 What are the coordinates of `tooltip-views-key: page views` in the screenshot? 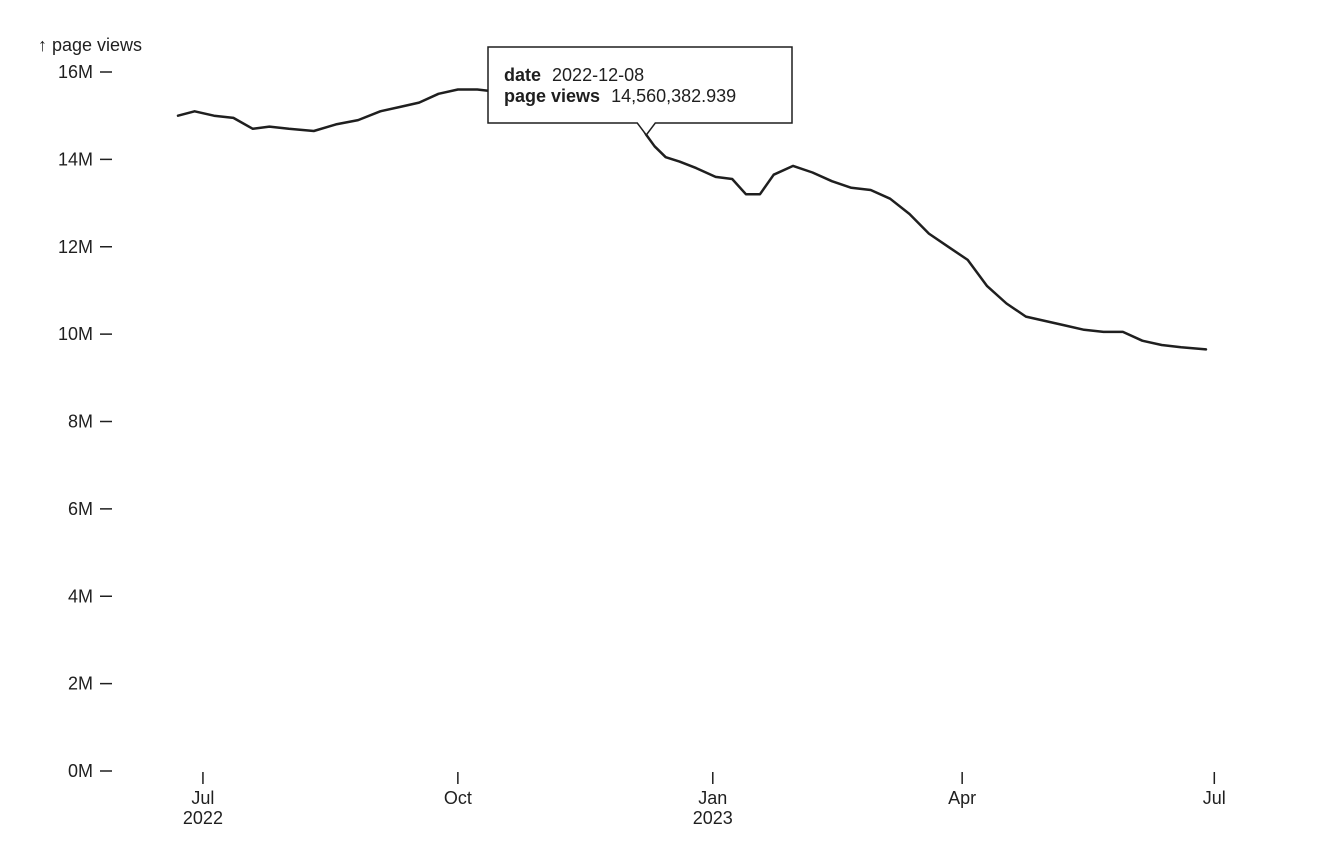 It's located at (552, 96).